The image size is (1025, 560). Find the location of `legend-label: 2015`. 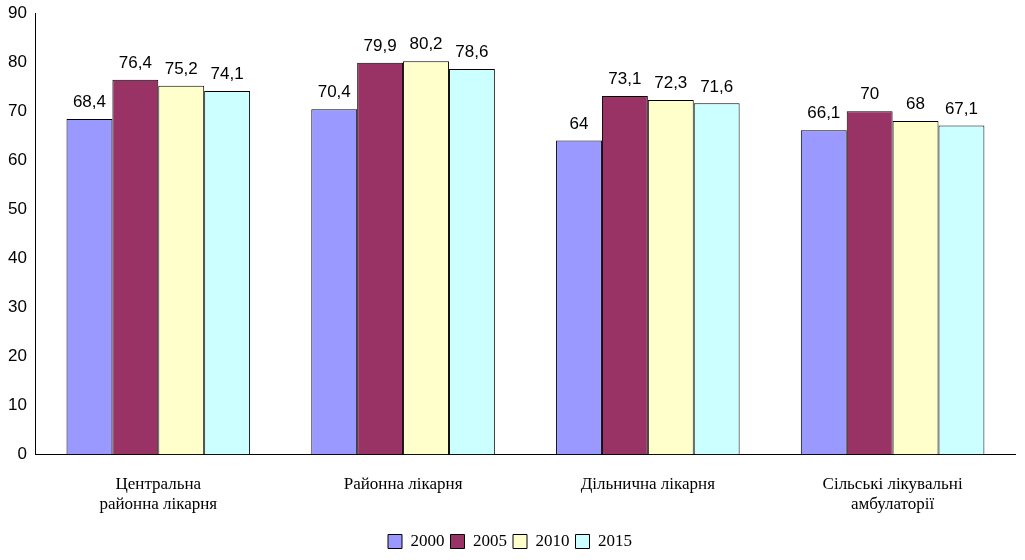

legend-label: 2015 is located at coordinates (615, 540).